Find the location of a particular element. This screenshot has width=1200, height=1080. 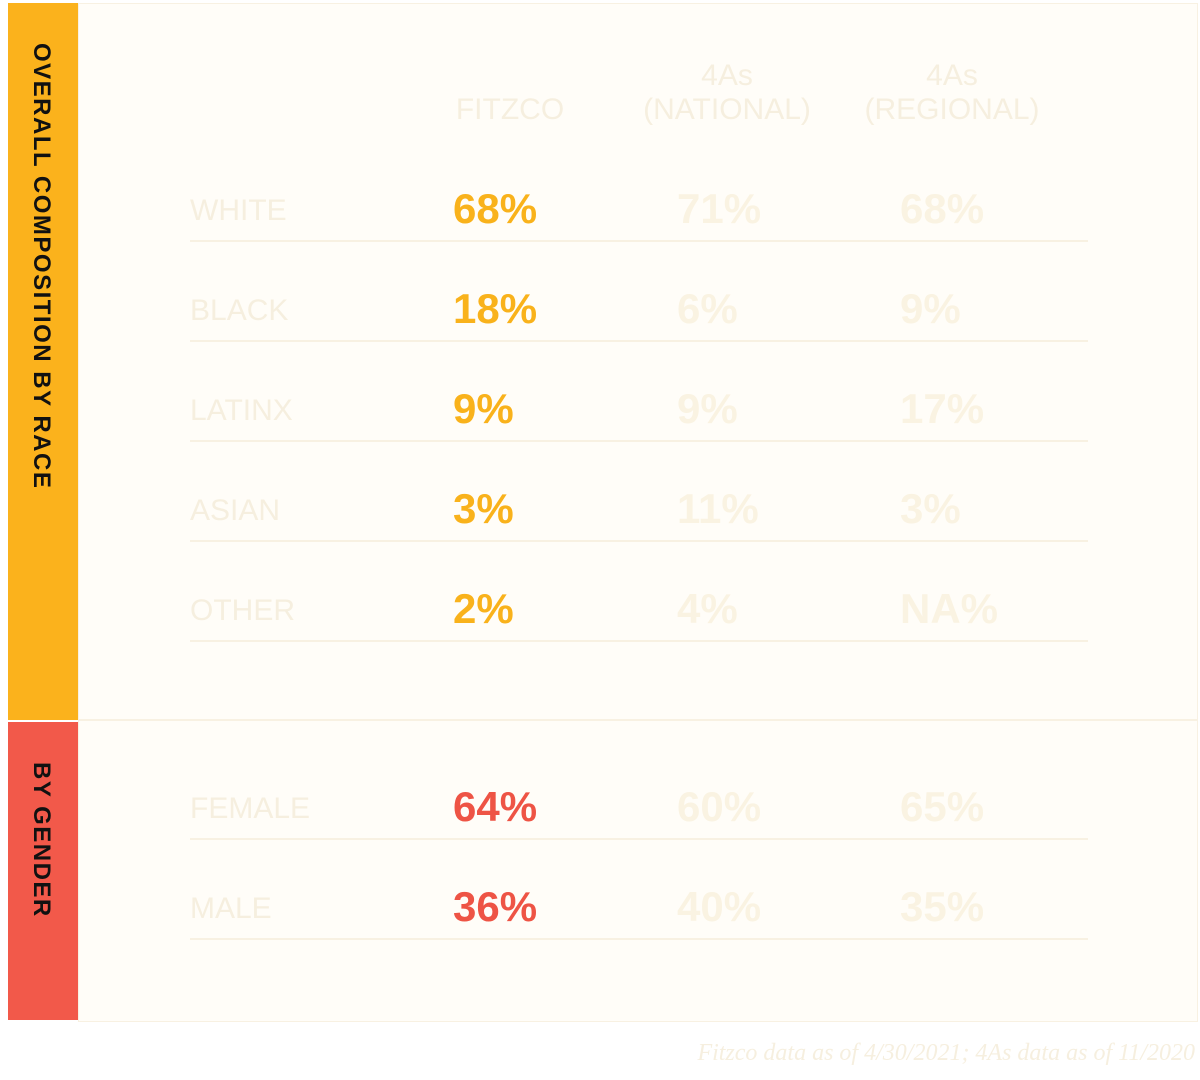

row-label: WHITE is located at coordinates (238, 210).